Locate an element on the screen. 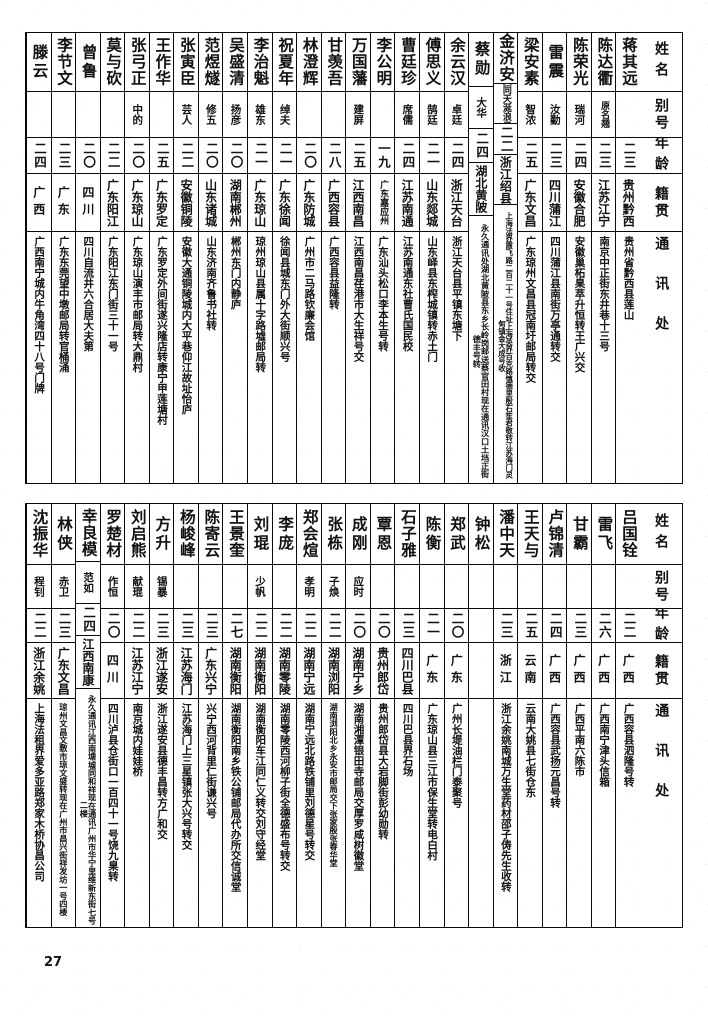 The image size is (708, 1024). cell-address-text: 湖南浏阳北乡永安市邮局交下张家殷张春华堂 is located at coordinates (333, 785).